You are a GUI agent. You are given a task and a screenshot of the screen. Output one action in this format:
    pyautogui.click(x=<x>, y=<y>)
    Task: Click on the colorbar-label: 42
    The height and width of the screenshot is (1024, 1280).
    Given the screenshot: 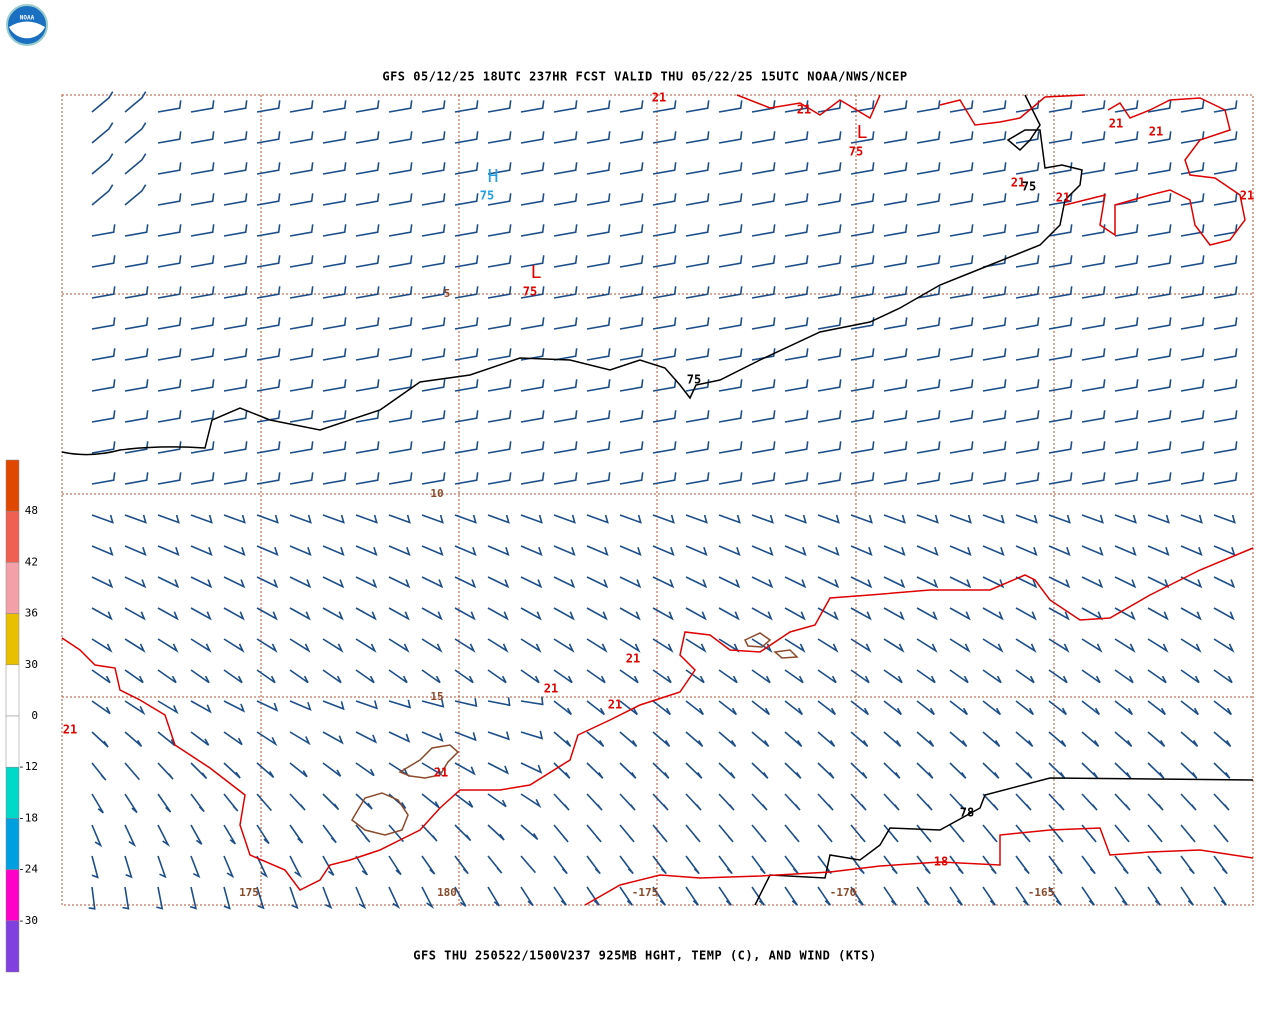 What is the action you would take?
    pyautogui.click(x=31, y=561)
    